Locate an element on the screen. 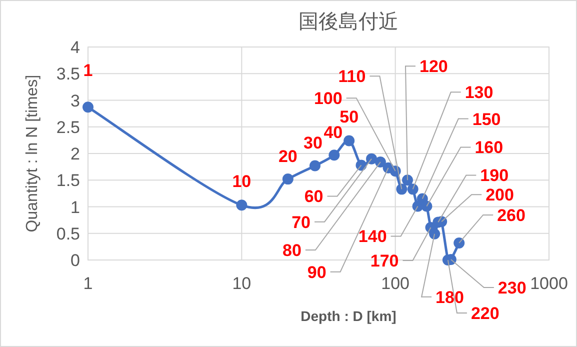  x-tick-label: 10 is located at coordinates (242, 283).